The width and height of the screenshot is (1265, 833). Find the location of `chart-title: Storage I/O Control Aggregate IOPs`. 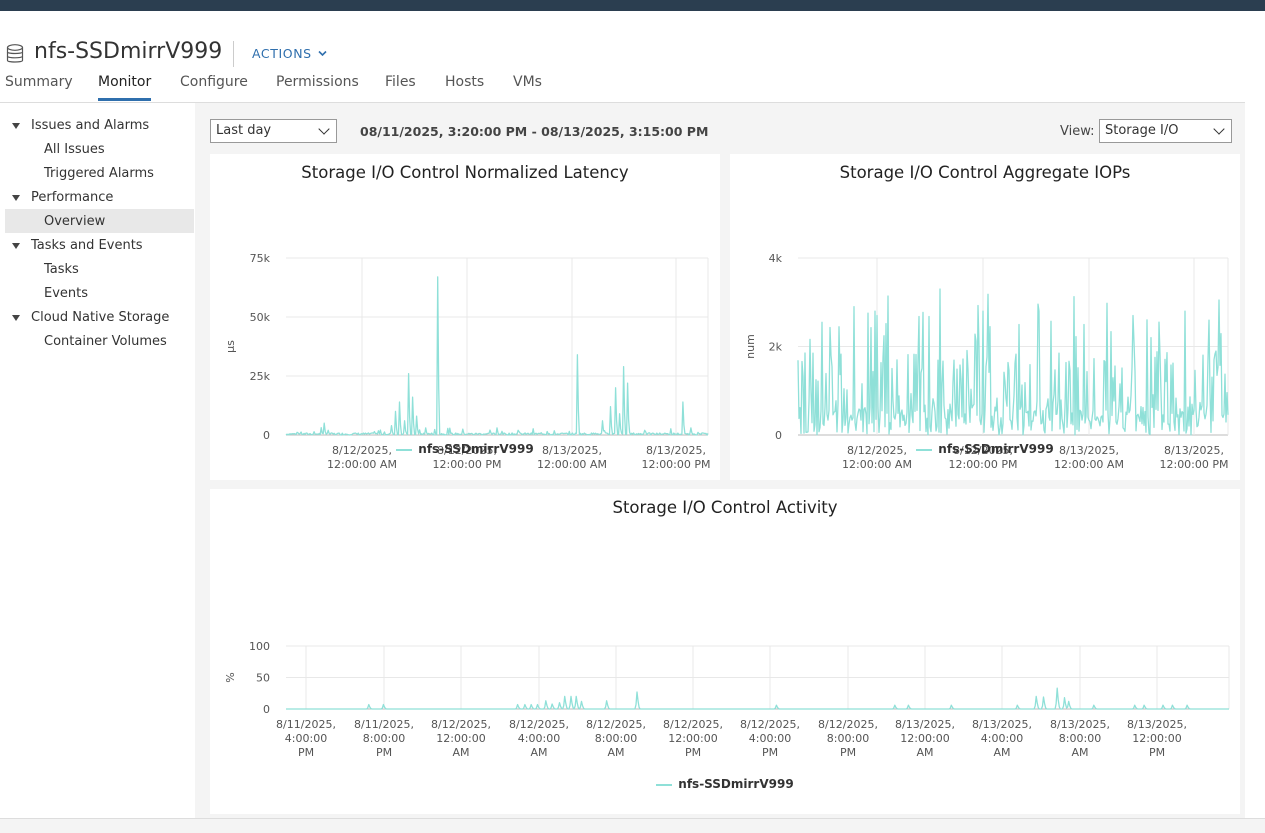

chart-title: Storage I/O Control Aggregate IOPs is located at coordinates (985, 172).